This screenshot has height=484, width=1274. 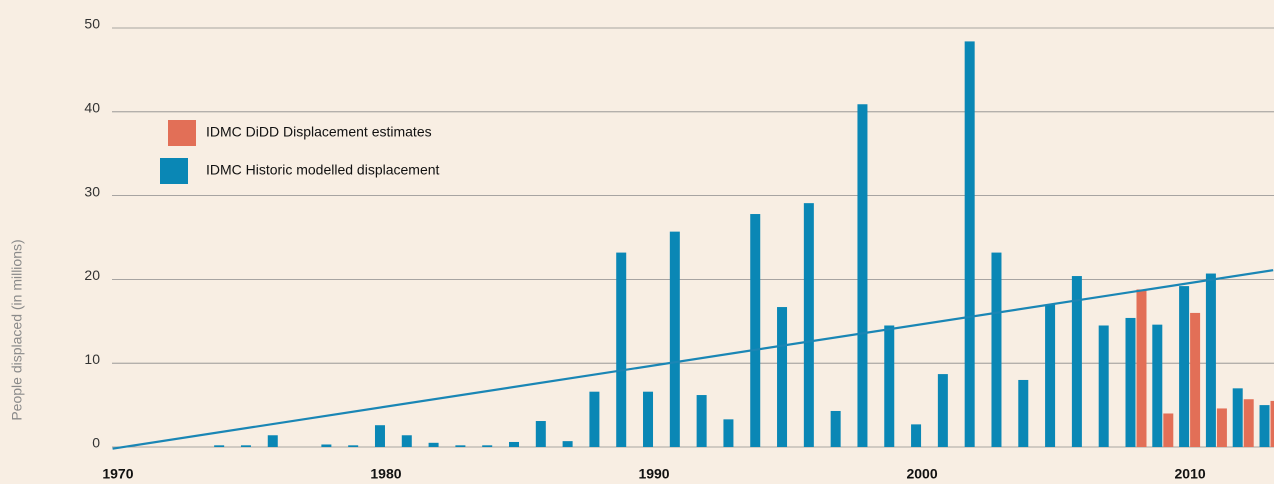 What do you see at coordinates (319, 132) in the screenshot?
I see `legend-label: IDMC DiDD Displacement estimates` at bounding box center [319, 132].